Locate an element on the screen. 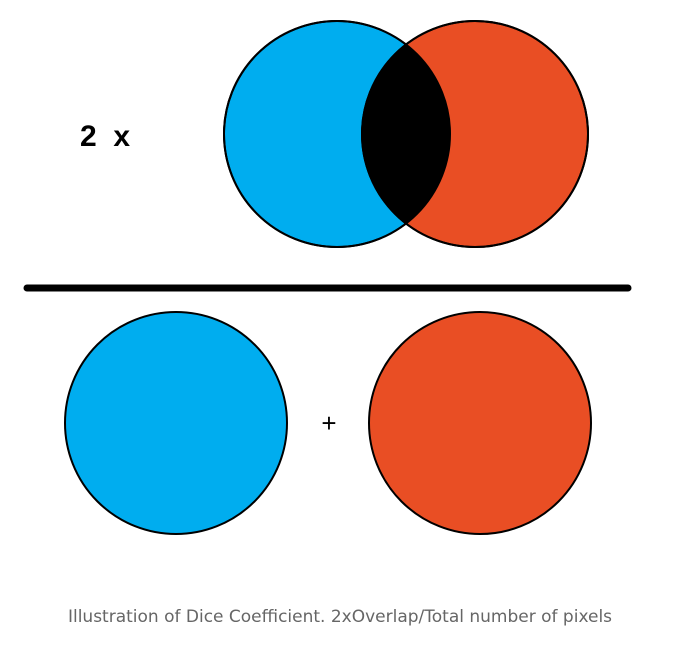 This screenshot has height=645, width=680. set-b-total-circle is located at coordinates (480, 423).